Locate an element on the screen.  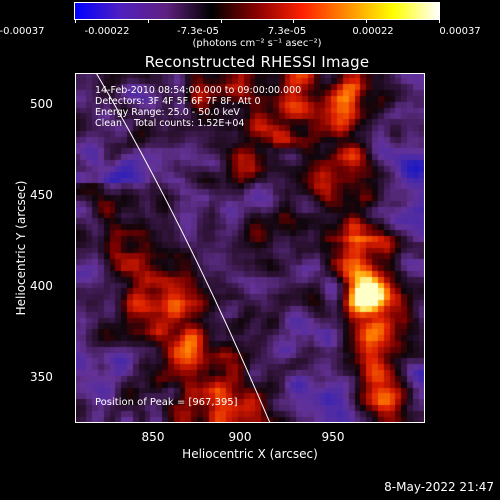
y-tick-350: 350 is located at coordinates (41, 377).